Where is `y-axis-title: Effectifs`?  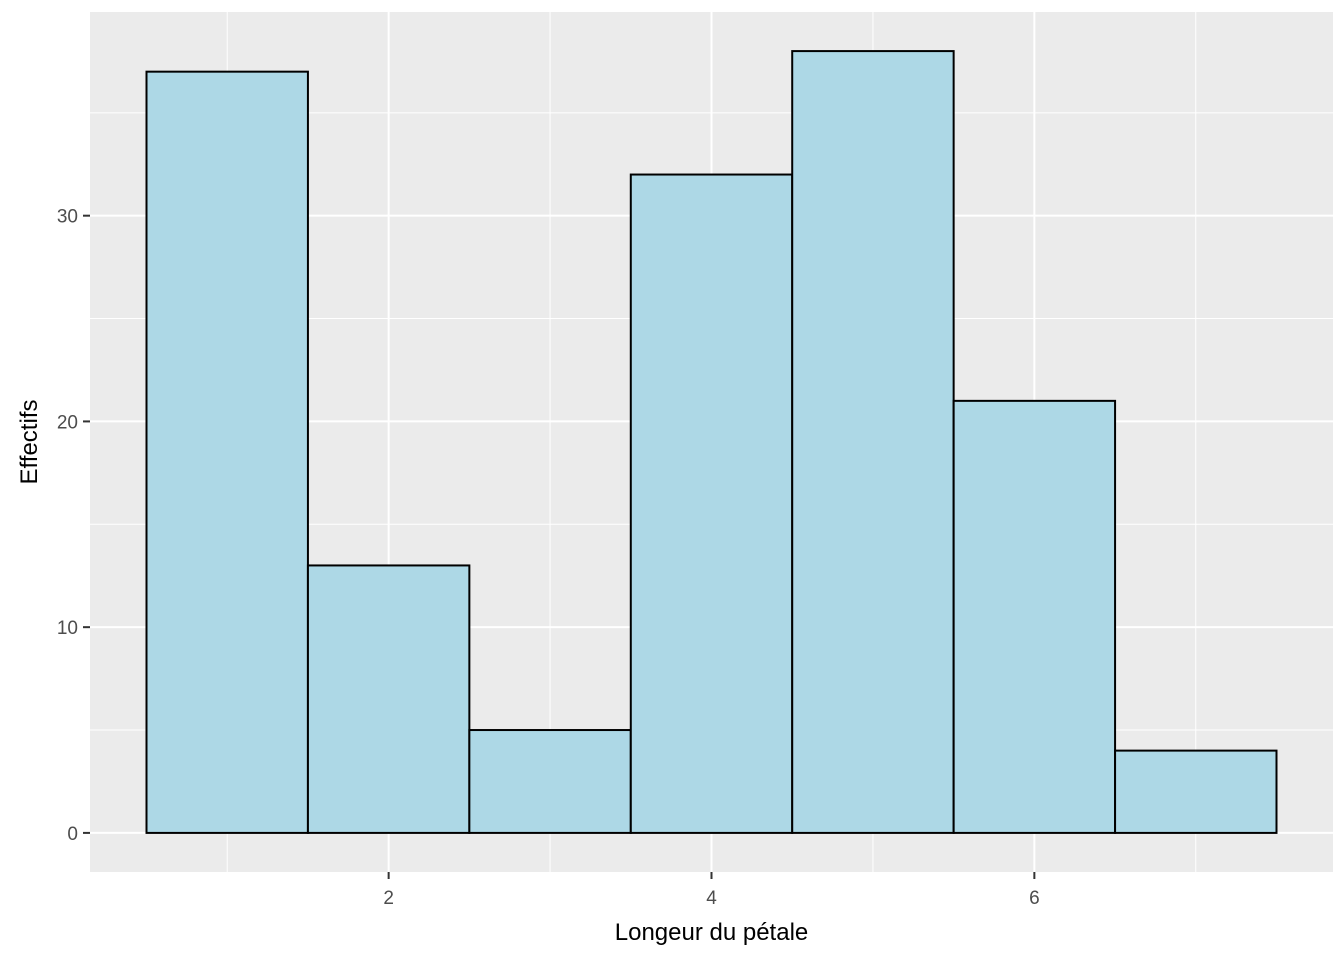
y-axis-title: Effectifs is located at coordinates (29, 442).